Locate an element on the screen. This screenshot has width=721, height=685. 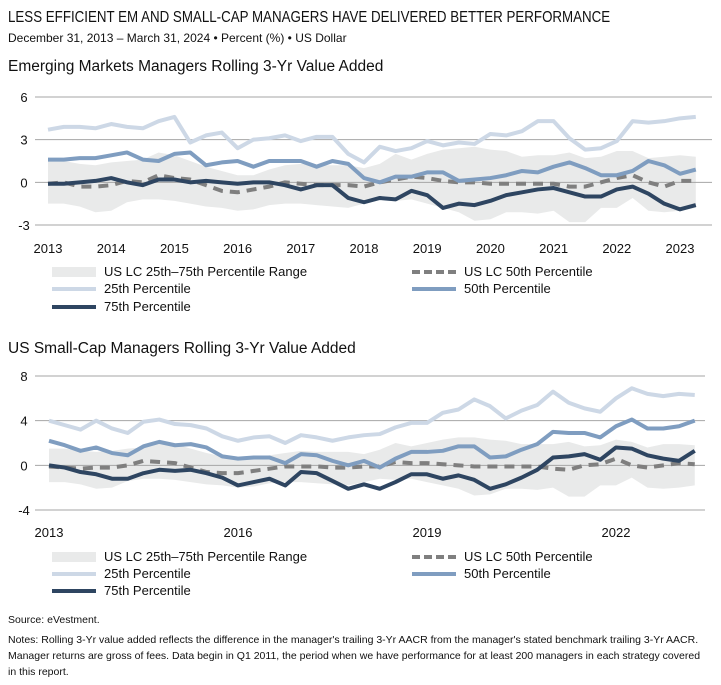
chart2-legend-p25: 25th Percentile is located at coordinates (121, 573).